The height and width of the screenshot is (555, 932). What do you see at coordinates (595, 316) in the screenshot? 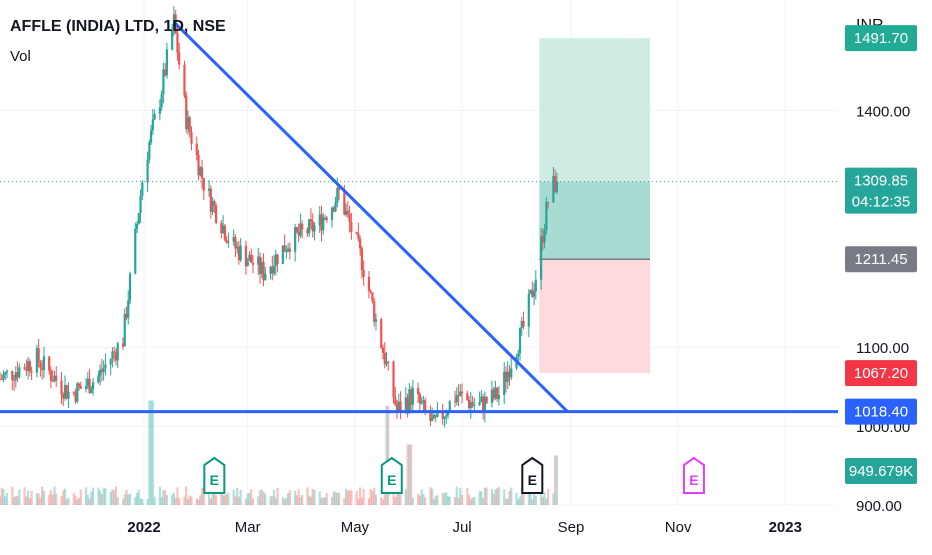
I see `loss-zone` at bounding box center [595, 316].